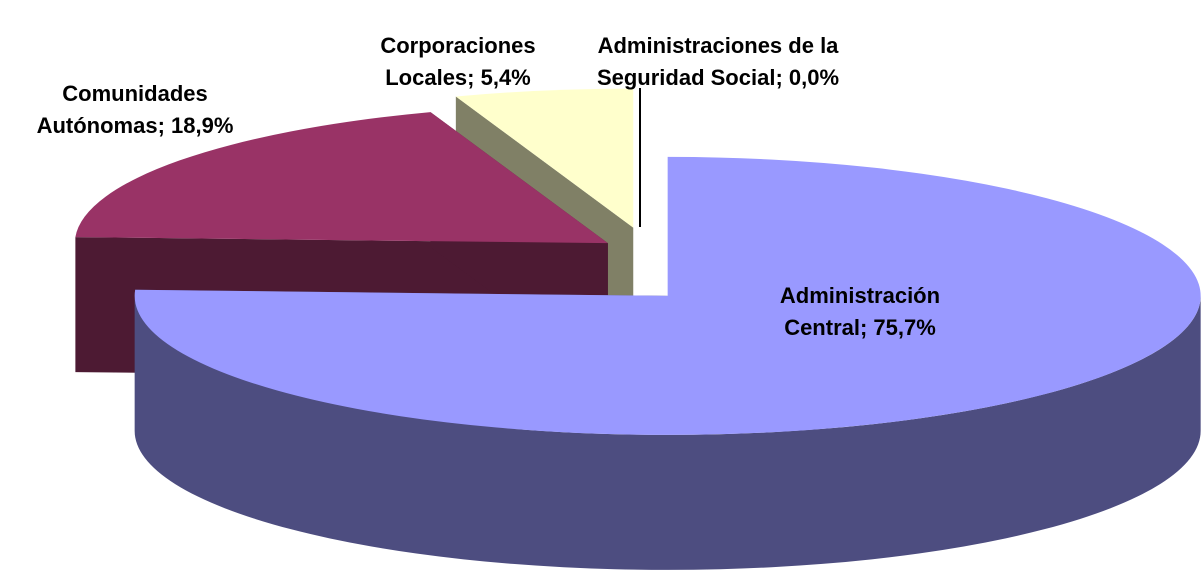 The height and width of the screenshot is (575, 1202). Describe the element at coordinates (458, 61) in the screenshot. I see `data-label: Corporaciones Locales; 5,4%` at that location.